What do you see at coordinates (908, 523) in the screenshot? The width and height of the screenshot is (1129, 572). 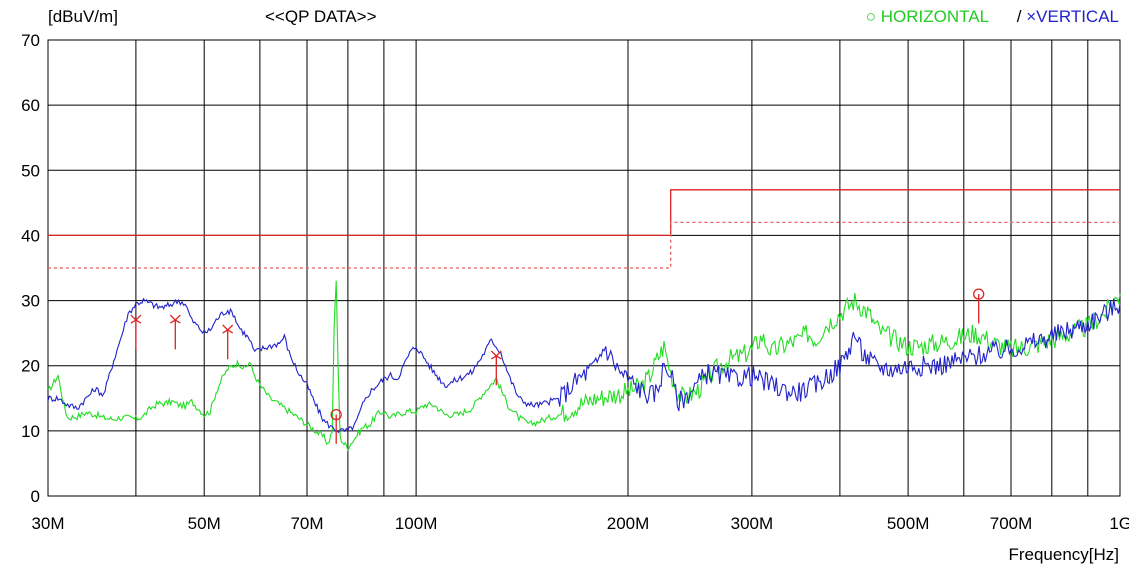 I see `x-tick-label: 500M` at bounding box center [908, 523].